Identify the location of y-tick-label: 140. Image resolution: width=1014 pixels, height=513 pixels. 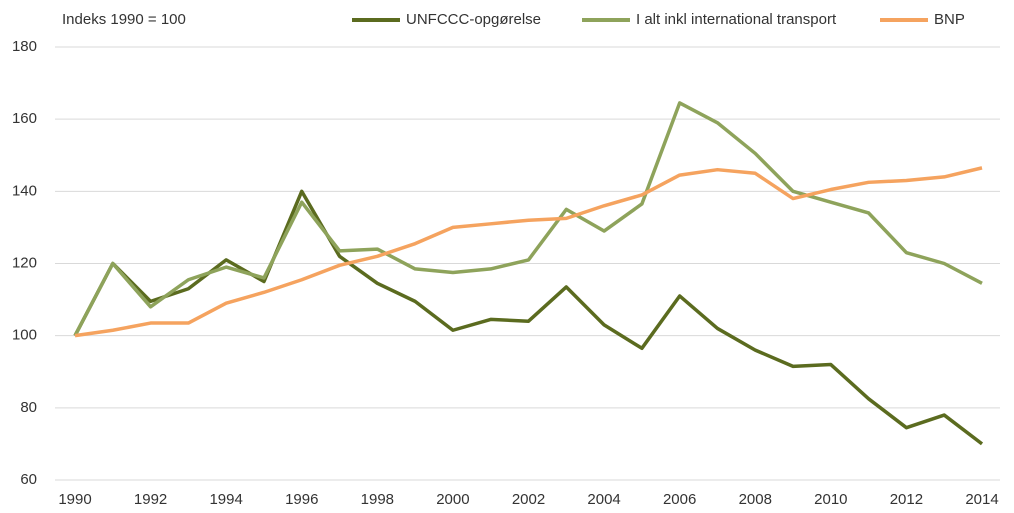
(24, 190).